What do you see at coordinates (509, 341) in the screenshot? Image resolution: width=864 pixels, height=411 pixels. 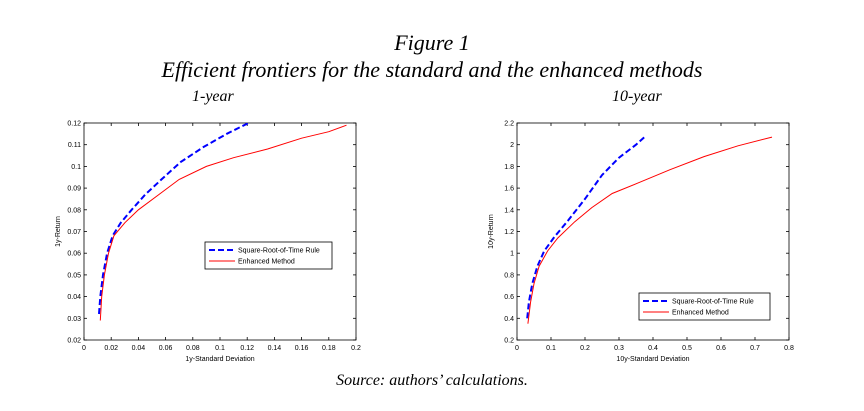 I see `y-tick-label: 0.2` at bounding box center [509, 341].